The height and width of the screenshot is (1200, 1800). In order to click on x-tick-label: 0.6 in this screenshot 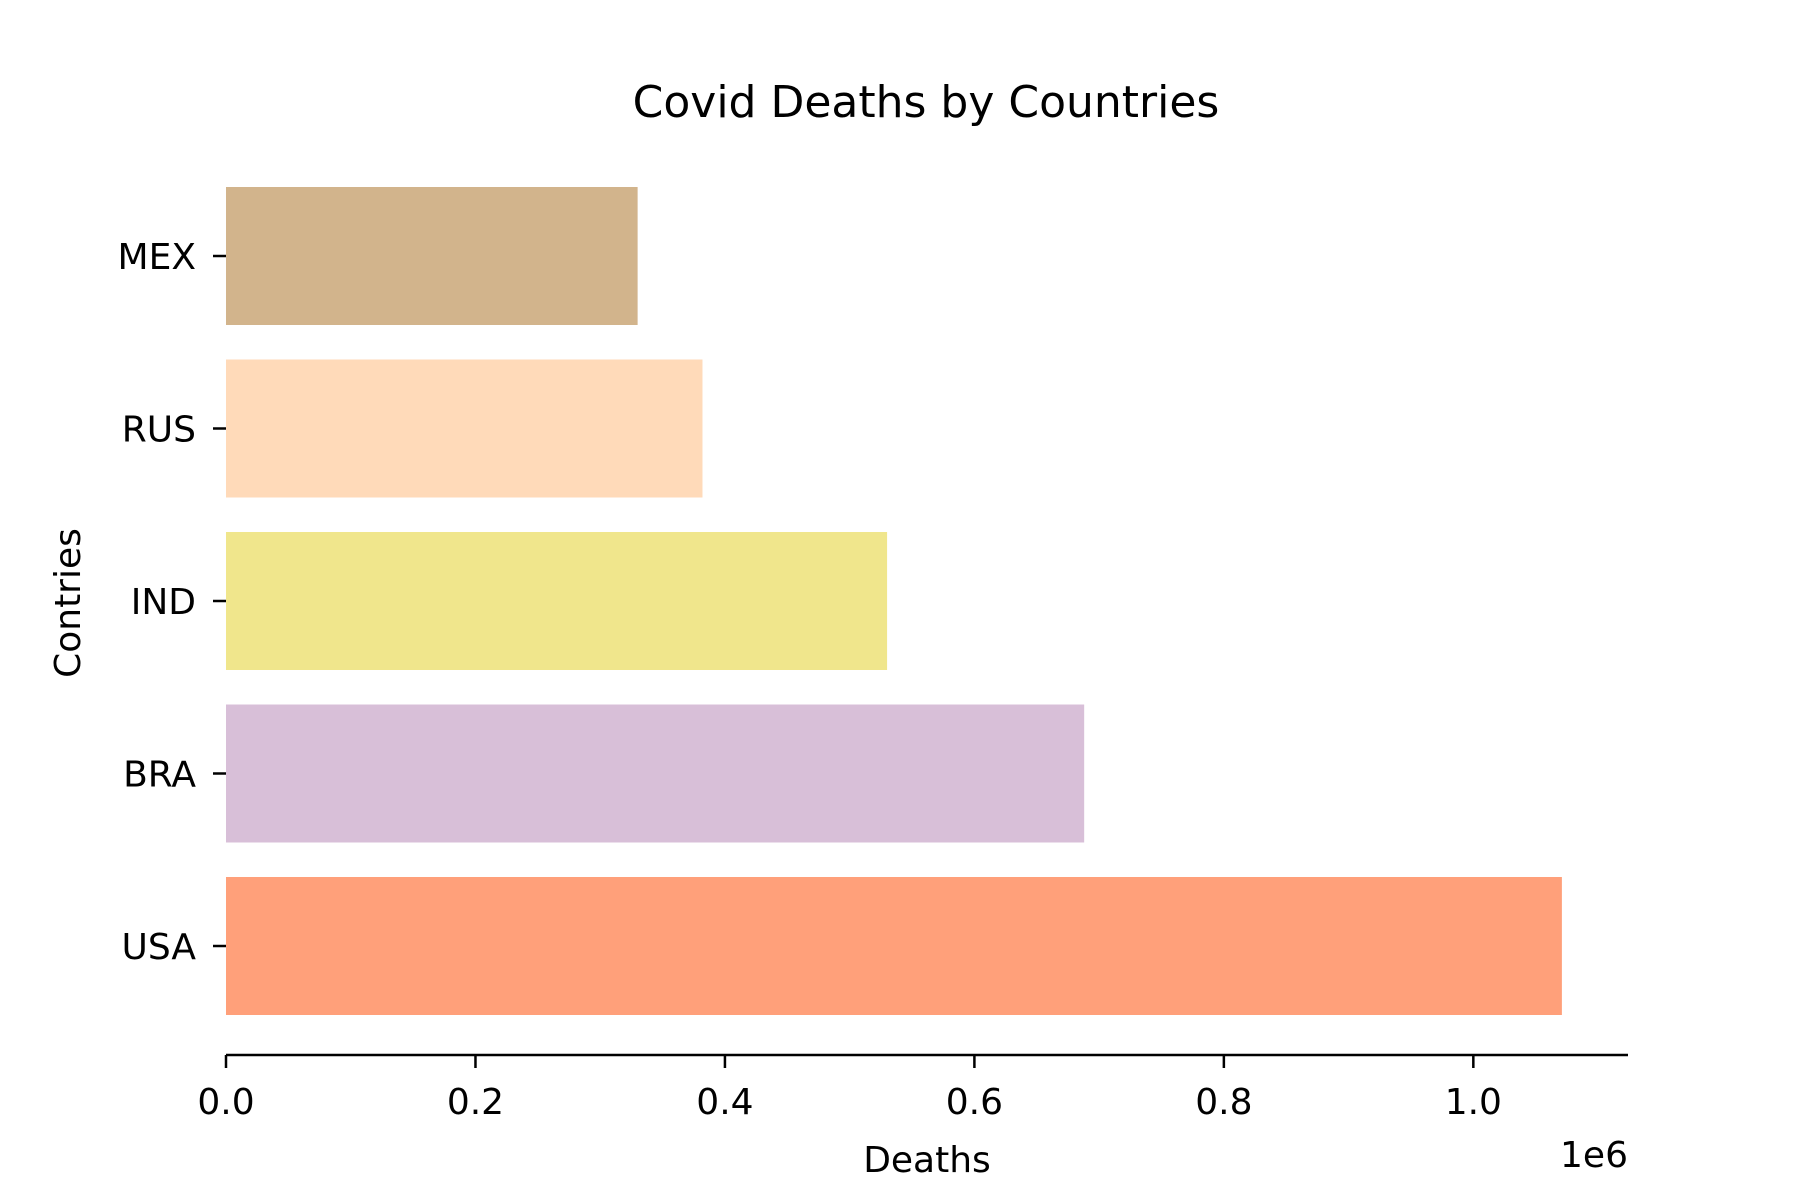, I will do `click(974, 1102)`.